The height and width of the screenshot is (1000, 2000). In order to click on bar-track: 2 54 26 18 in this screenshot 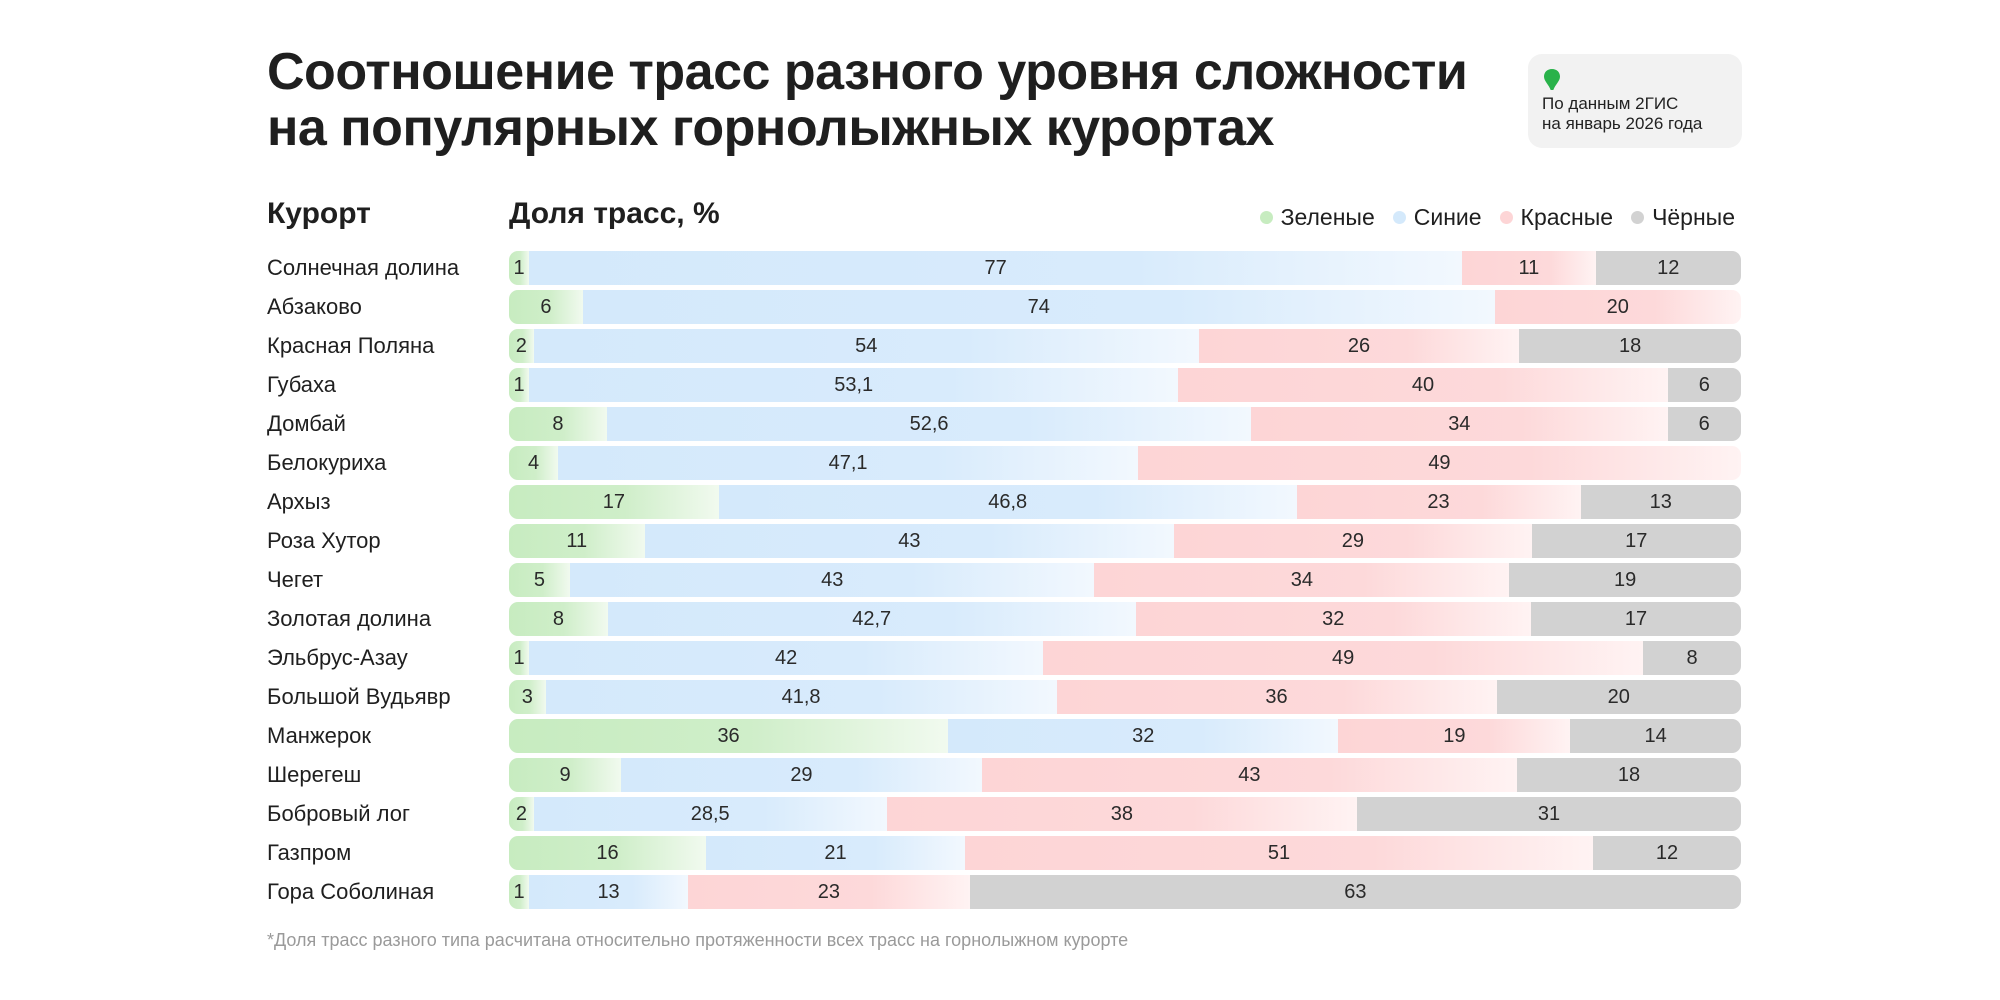, I will do `click(1125, 346)`.